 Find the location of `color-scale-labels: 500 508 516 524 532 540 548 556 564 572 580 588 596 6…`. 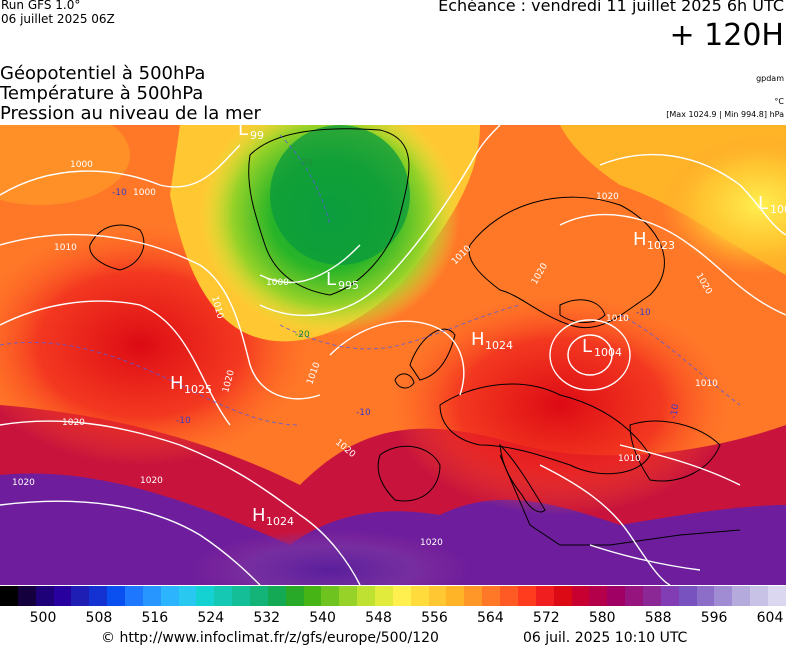

color-scale-labels: 500 508 516 524 532 540 548 556 564 572 580 588 596 6… is located at coordinates (393, 619).